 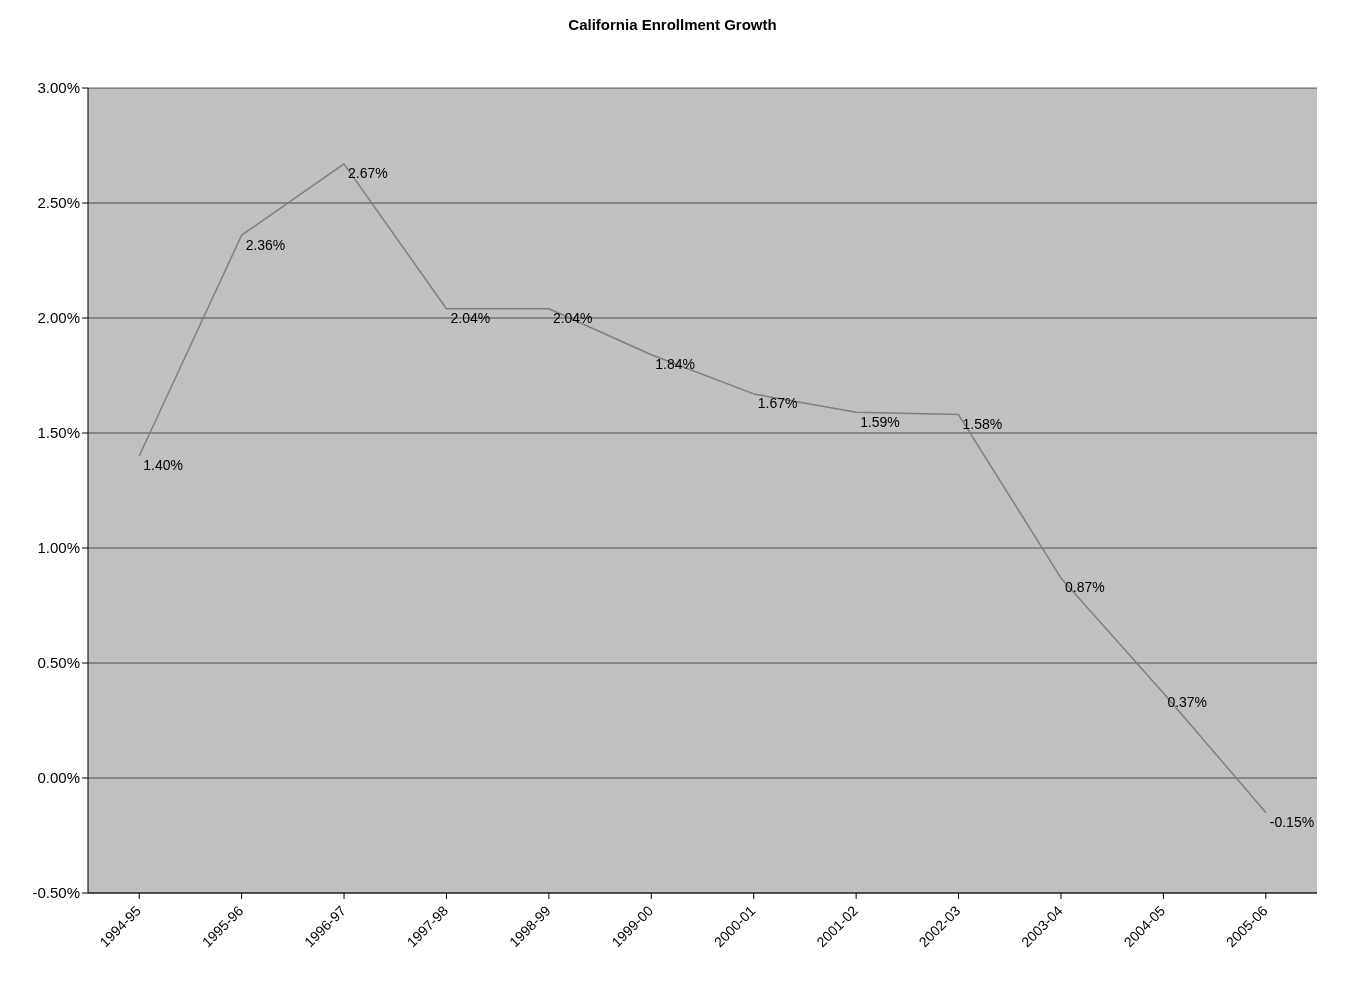 I want to click on data-label: 2.36%, so click(x=265, y=244).